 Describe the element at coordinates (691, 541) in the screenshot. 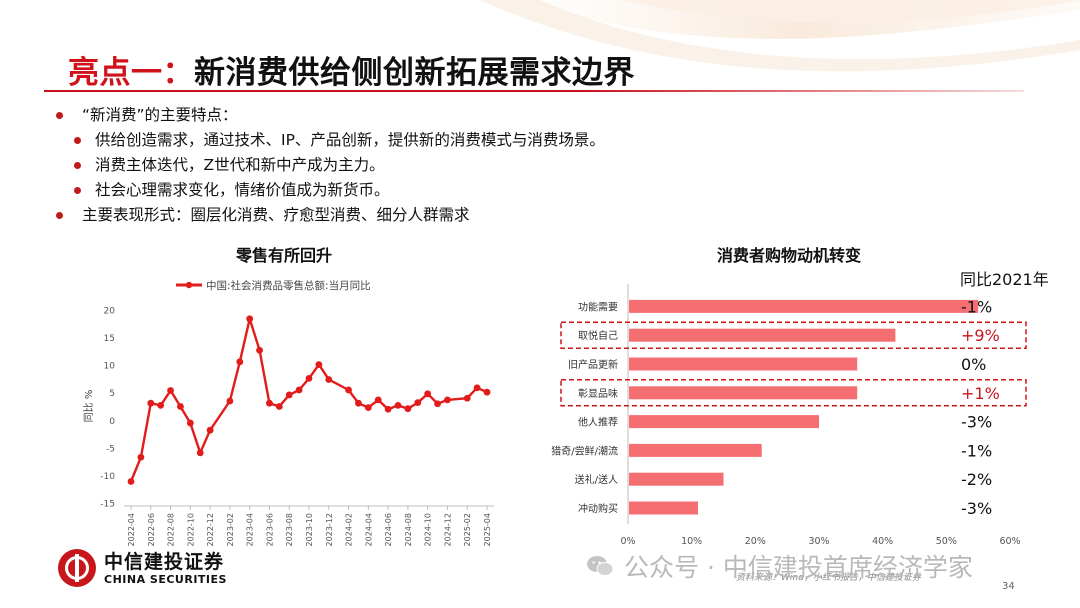

I see `x-tick-label: 10%` at that location.